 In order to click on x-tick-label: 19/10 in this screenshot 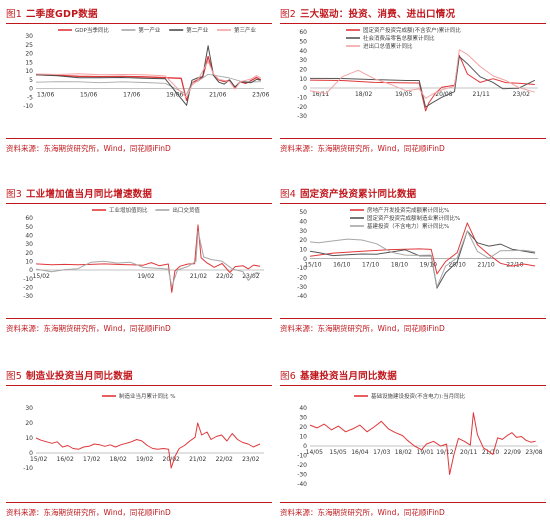, I will do `click(428, 265)`.